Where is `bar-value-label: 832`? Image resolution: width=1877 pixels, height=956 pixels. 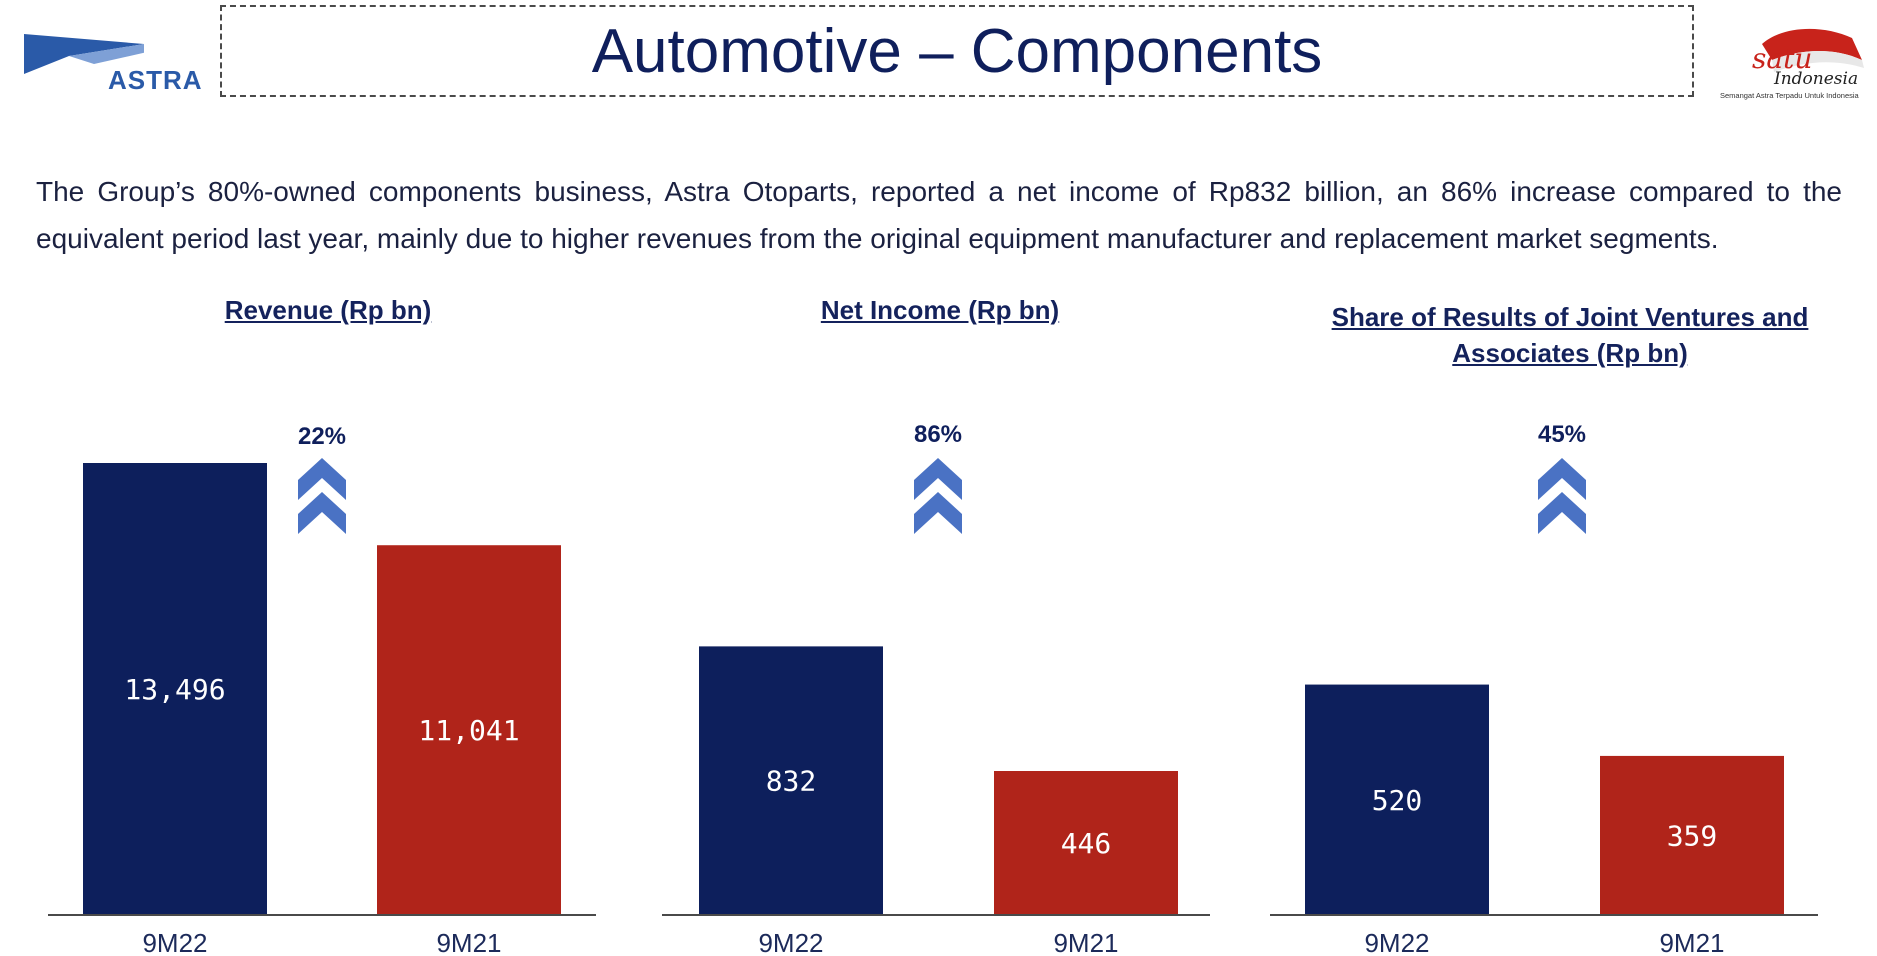
bar-value-label: 832 is located at coordinates (791, 781).